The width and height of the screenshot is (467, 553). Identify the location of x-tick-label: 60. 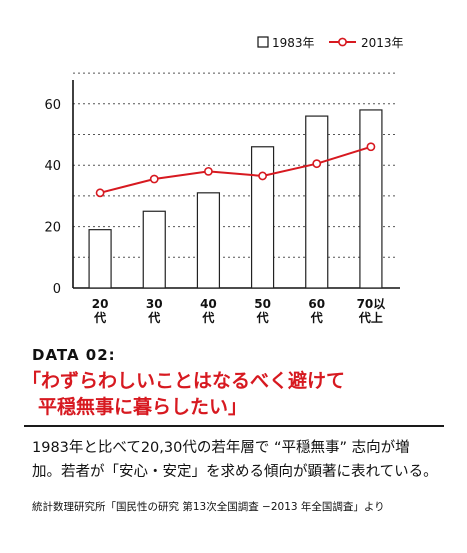
(316, 304).